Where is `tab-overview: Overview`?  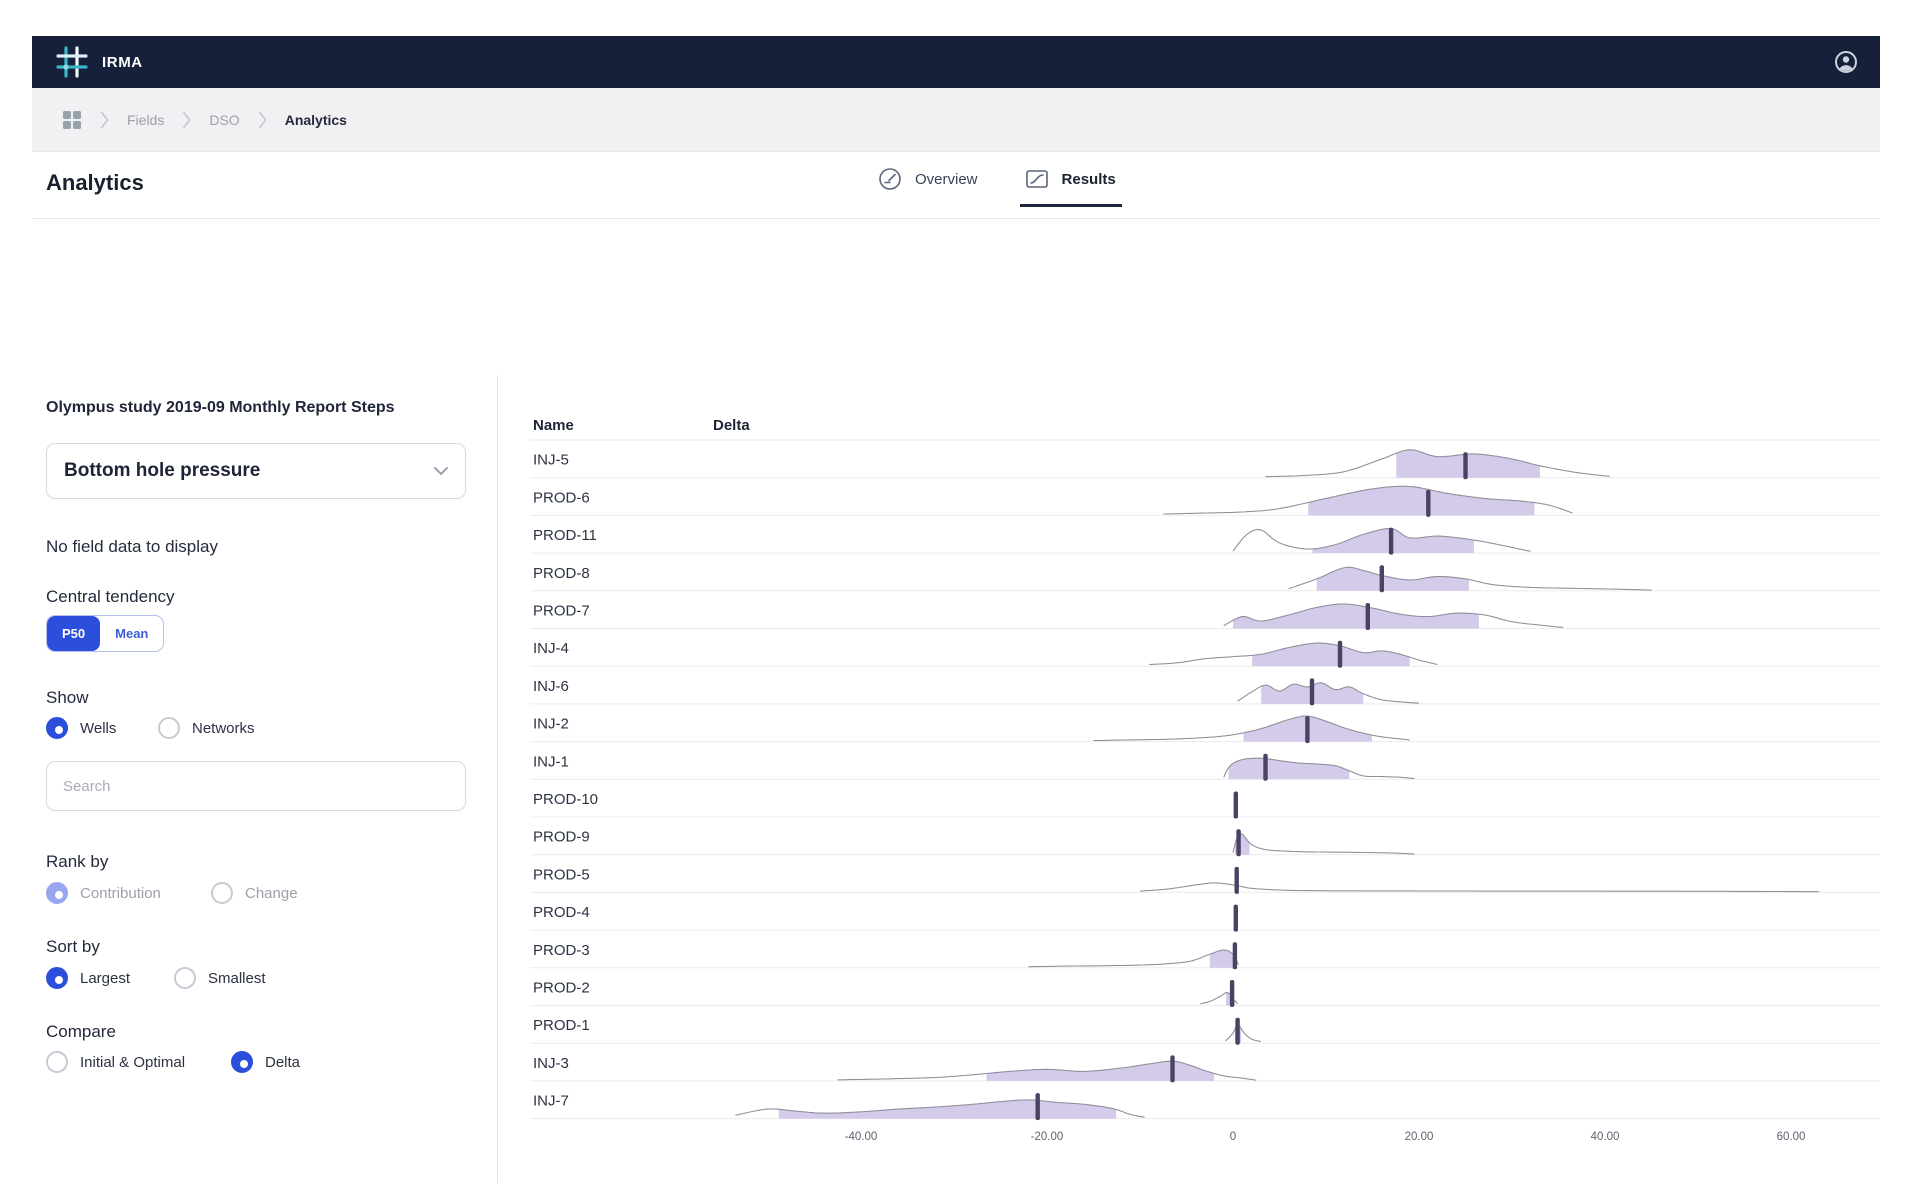
tab-overview: Overview is located at coordinates (927, 186).